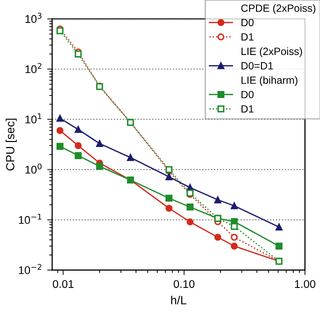 This screenshot has height=320, width=320. Describe the element at coordinates (257, 66) in the screenshot. I see `legend-label: D0=D1` at that location.